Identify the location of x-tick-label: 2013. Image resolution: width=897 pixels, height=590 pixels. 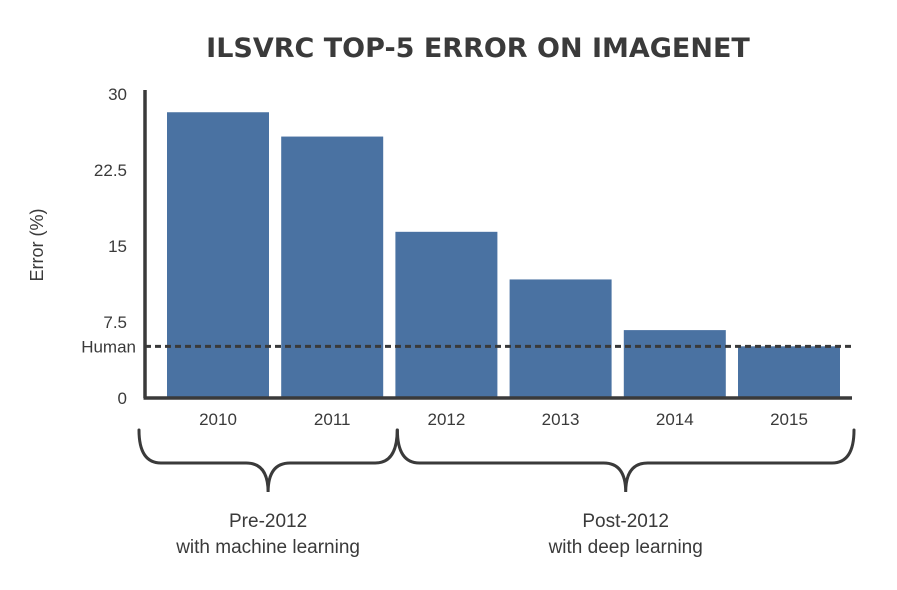
(561, 419).